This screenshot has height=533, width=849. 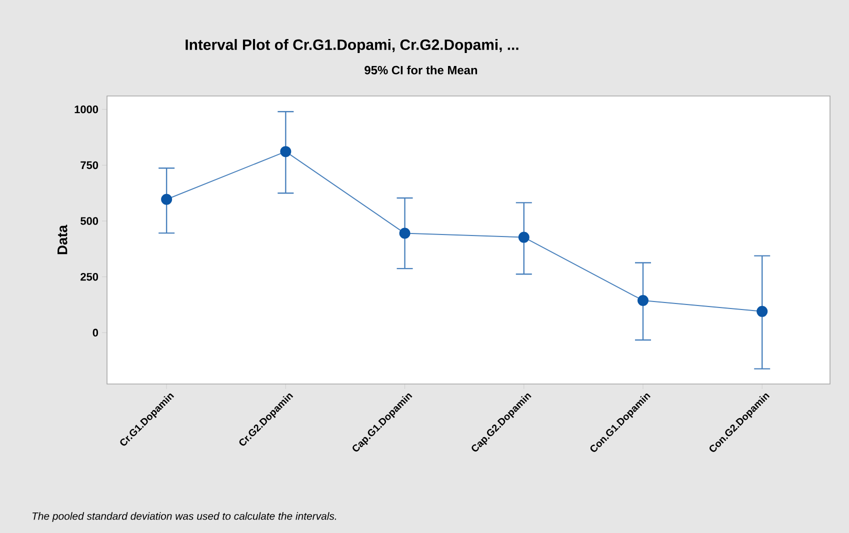 What do you see at coordinates (89, 165) in the screenshot?
I see `y-tick-label: 750` at bounding box center [89, 165].